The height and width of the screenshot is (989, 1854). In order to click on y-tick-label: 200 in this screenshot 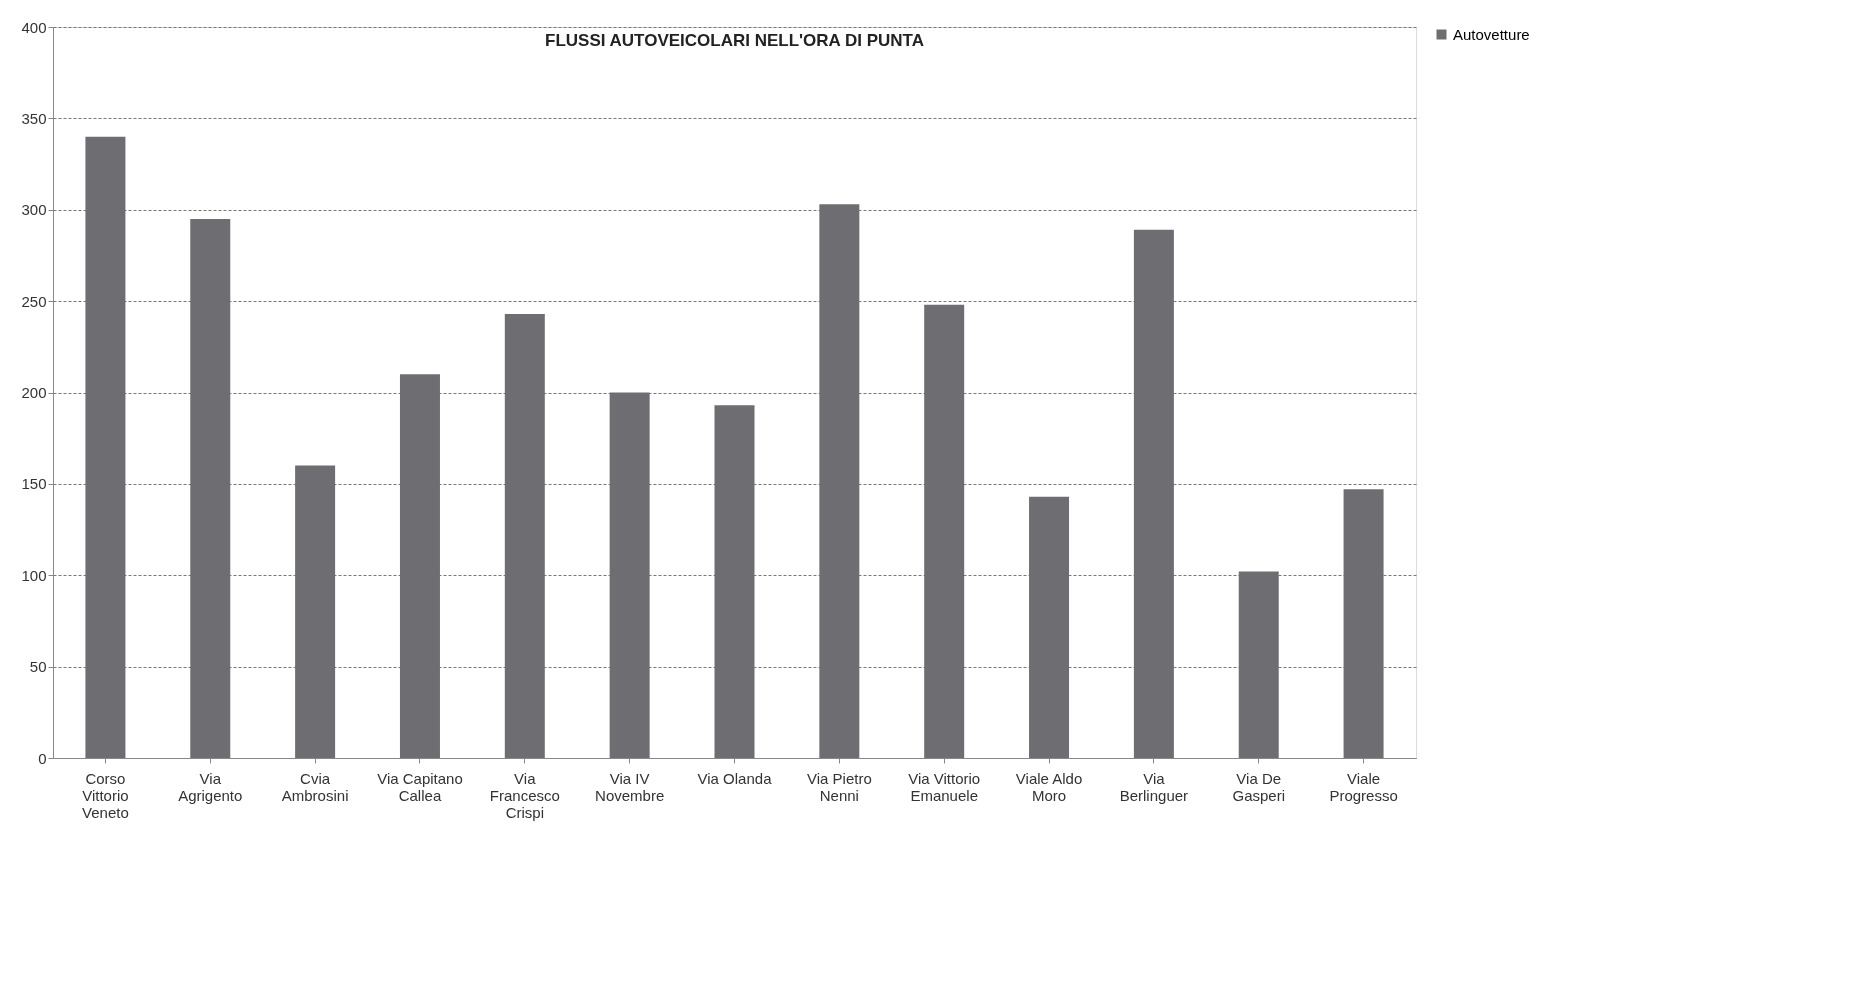, I will do `click(34, 392)`.